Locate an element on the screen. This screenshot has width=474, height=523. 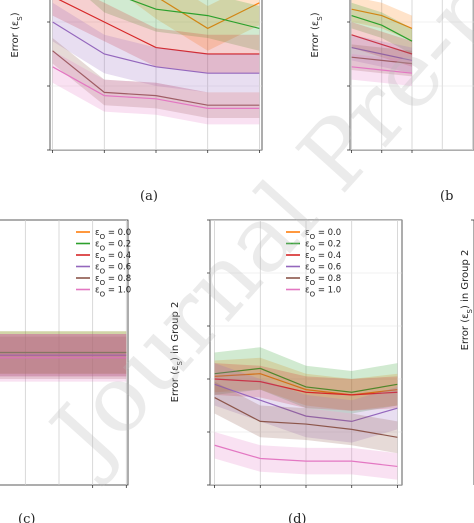
legend-label-c-5: εO = 1.0 is located at coordinates (113, 292).